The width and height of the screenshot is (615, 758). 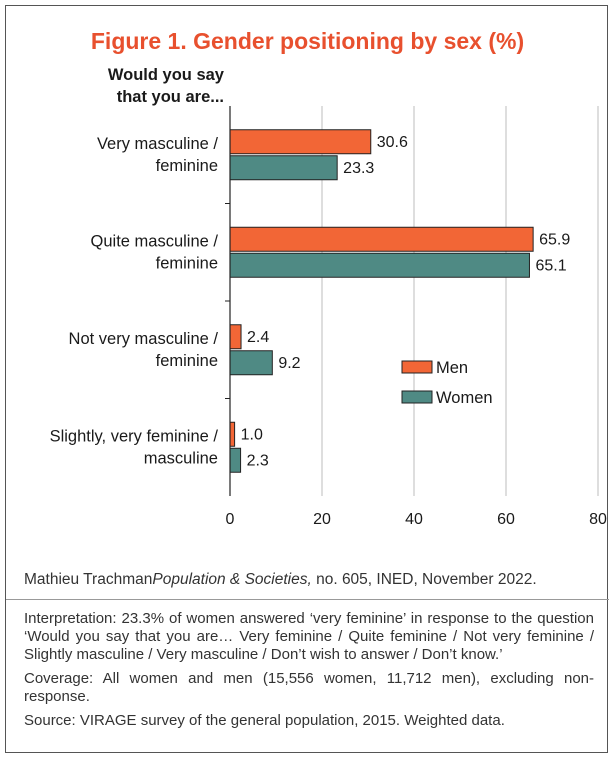 What do you see at coordinates (598, 519) in the screenshot?
I see `x-tick-label: 80` at bounding box center [598, 519].